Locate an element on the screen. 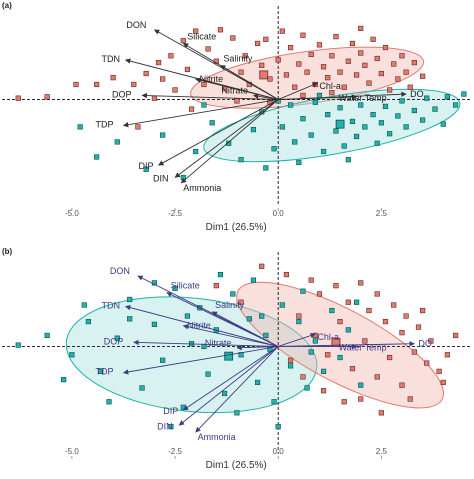 The image size is (474, 479). x-tick-label: 0.0 is located at coordinates (279, 213).